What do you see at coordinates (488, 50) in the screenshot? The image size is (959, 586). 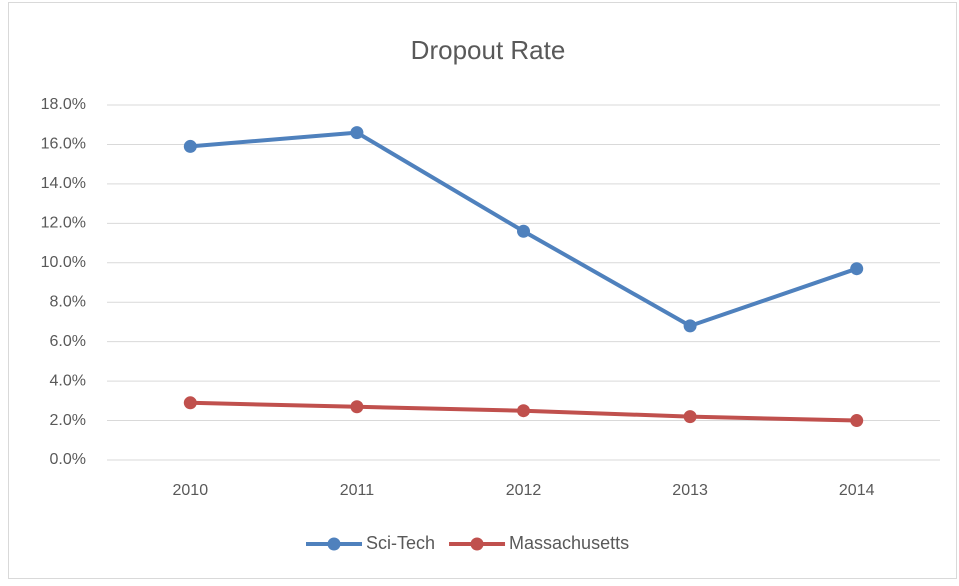 I see `chart-title: Dropout Rate` at bounding box center [488, 50].